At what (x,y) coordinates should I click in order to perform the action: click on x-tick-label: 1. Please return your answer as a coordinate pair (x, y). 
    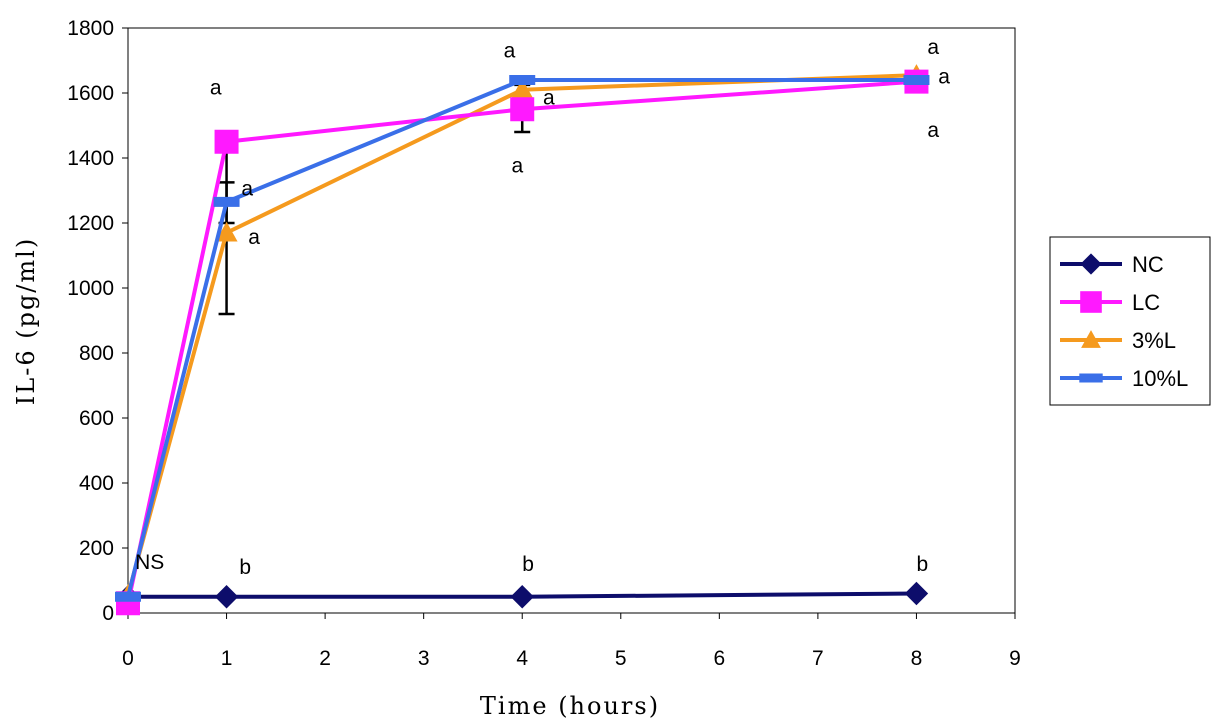
    Looking at the image, I should click on (227, 658).